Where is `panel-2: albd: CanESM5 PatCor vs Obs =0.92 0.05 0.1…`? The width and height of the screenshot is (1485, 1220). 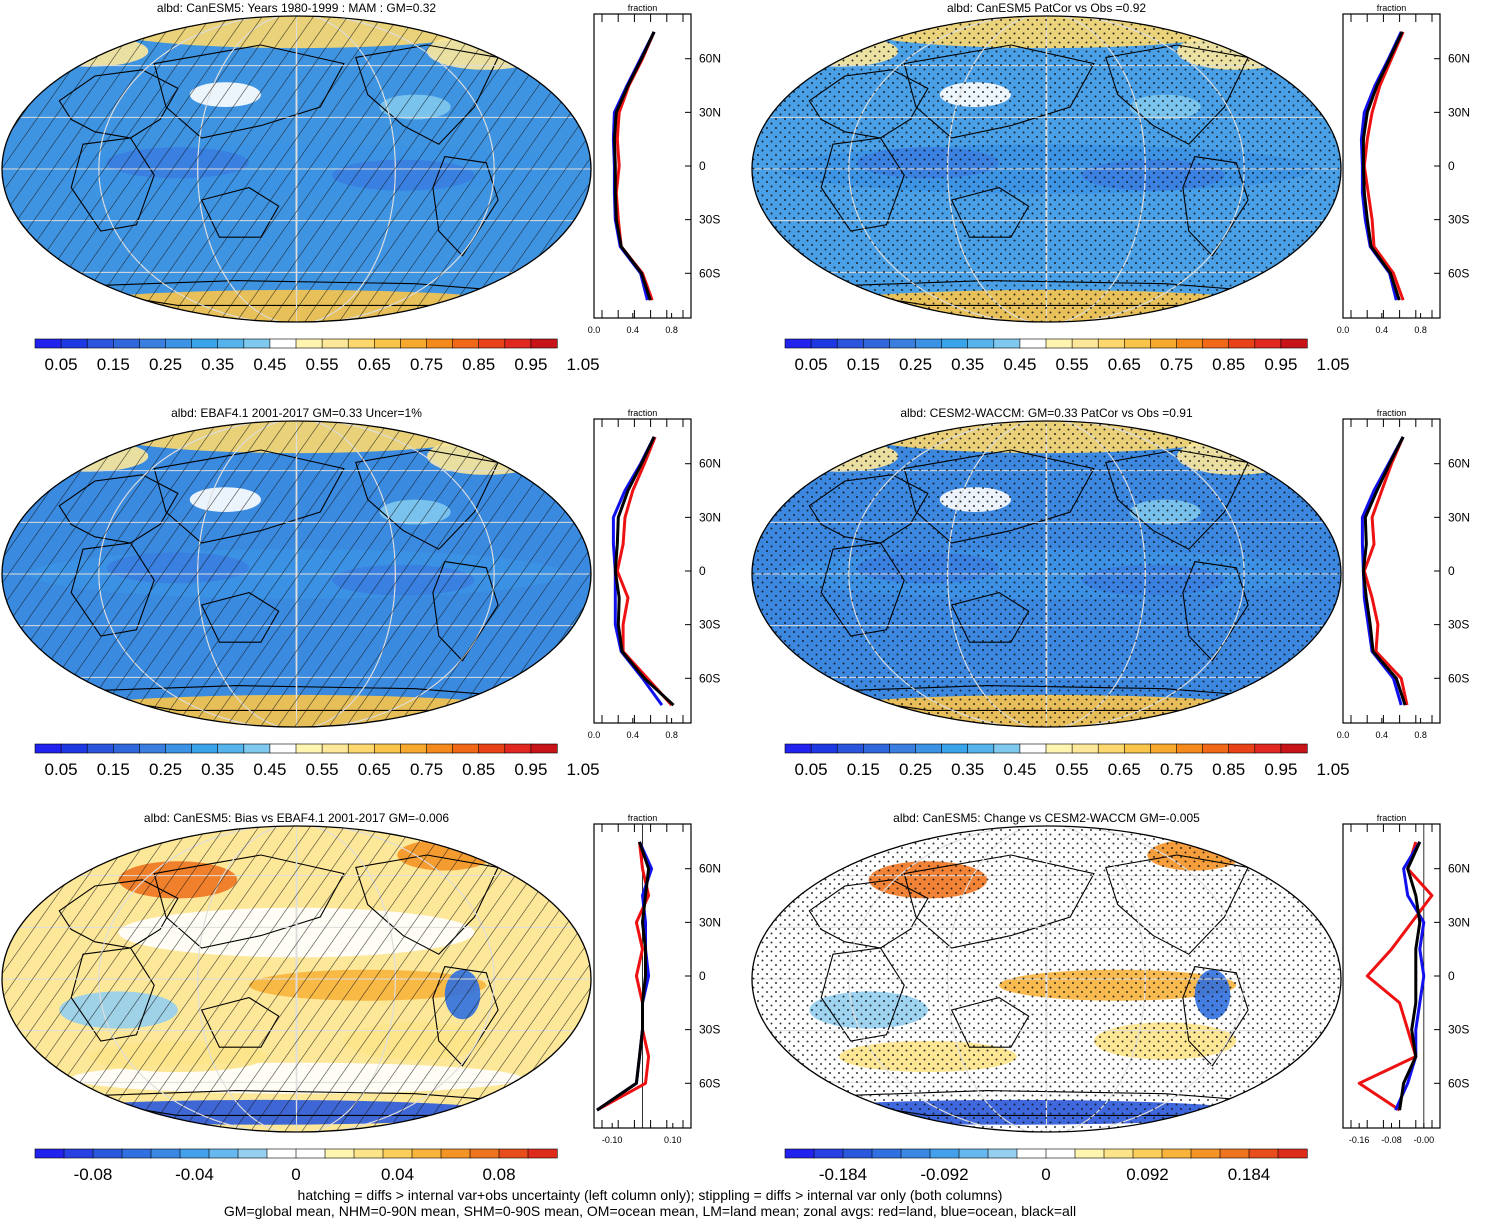
panel-2: albd: CanESM5 PatCor vs Obs =0.92 0.05 0.1… is located at coordinates (1110, 187).